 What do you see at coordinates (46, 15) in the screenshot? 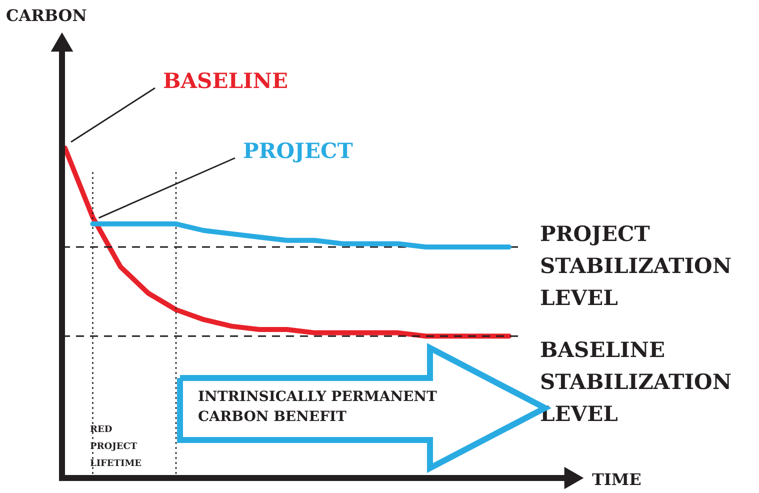
I see `text: CARBON` at bounding box center [46, 15].